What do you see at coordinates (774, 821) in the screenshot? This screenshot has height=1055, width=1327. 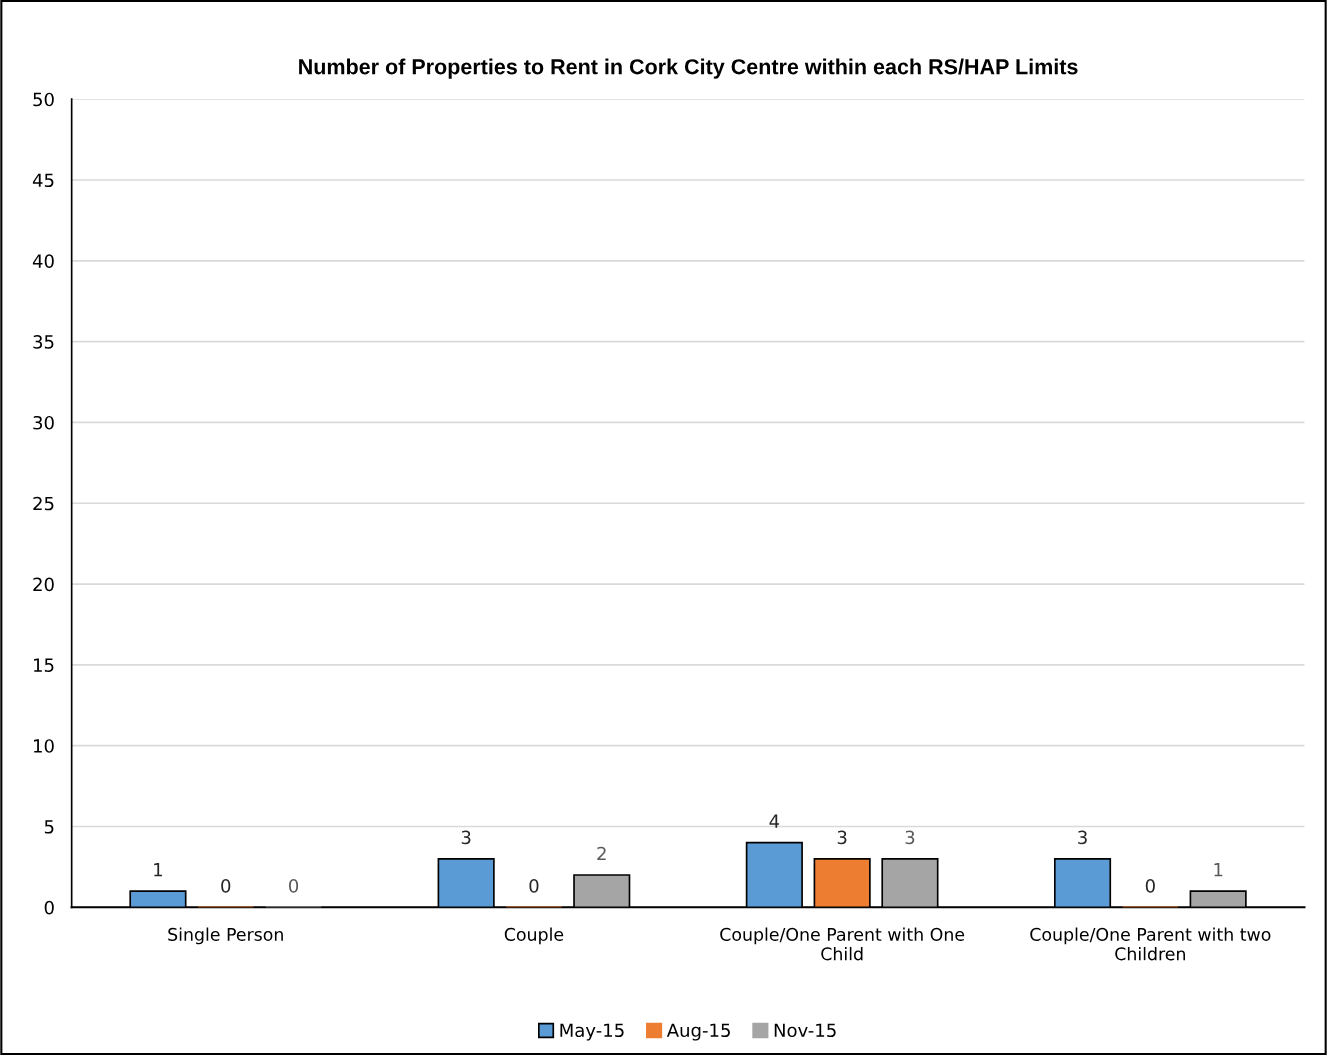 I see `data-label: 4` at bounding box center [774, 821].